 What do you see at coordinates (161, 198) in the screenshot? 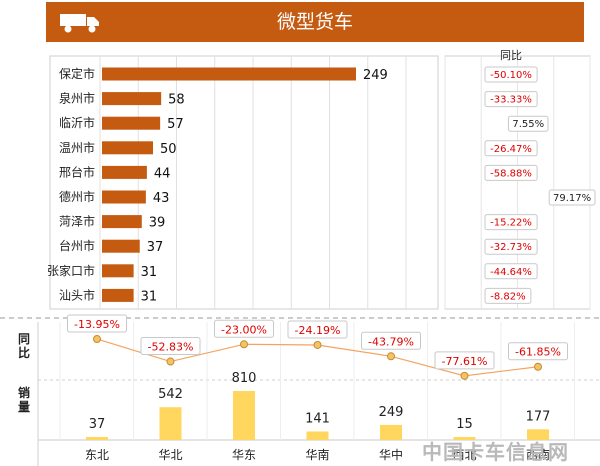
I see `data-label: 43` at bounding box center [161, 198].